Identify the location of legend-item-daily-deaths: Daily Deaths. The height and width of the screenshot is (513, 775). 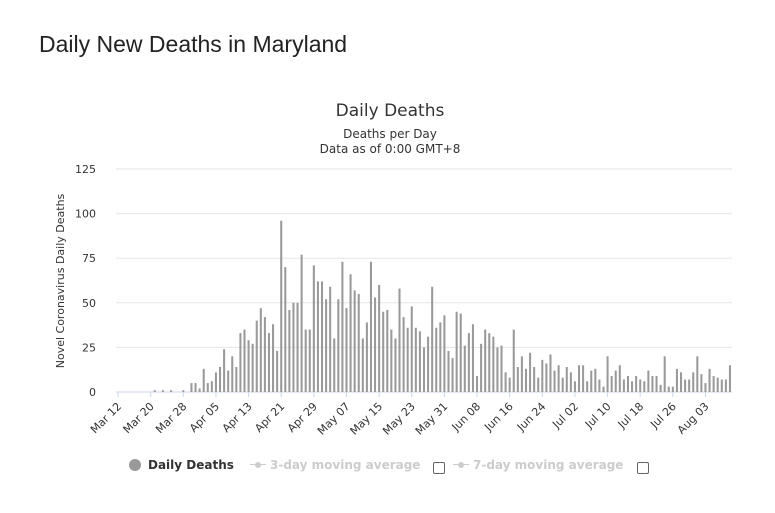
(181, 465).